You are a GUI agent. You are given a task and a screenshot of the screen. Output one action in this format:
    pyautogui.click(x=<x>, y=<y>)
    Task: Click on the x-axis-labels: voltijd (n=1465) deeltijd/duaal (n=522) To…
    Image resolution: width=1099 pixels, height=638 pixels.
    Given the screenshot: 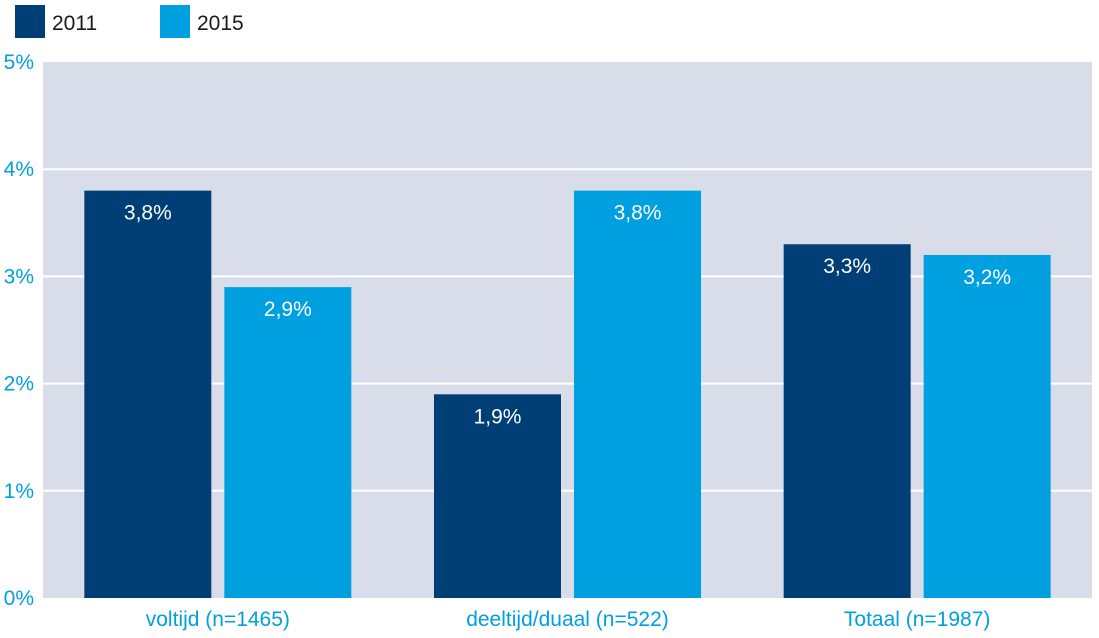 What is the action you would take?
    pyautogui.click(x=568, y=619)
    